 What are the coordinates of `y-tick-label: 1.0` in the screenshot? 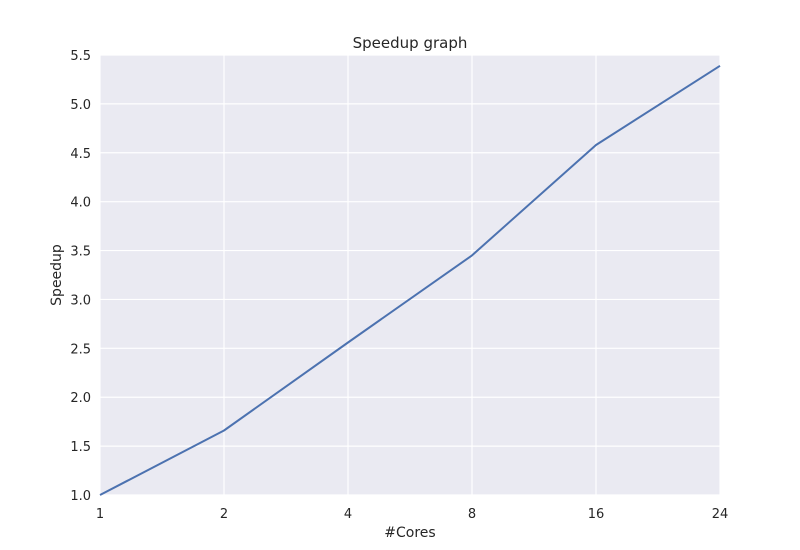 It's located at (80, 496).